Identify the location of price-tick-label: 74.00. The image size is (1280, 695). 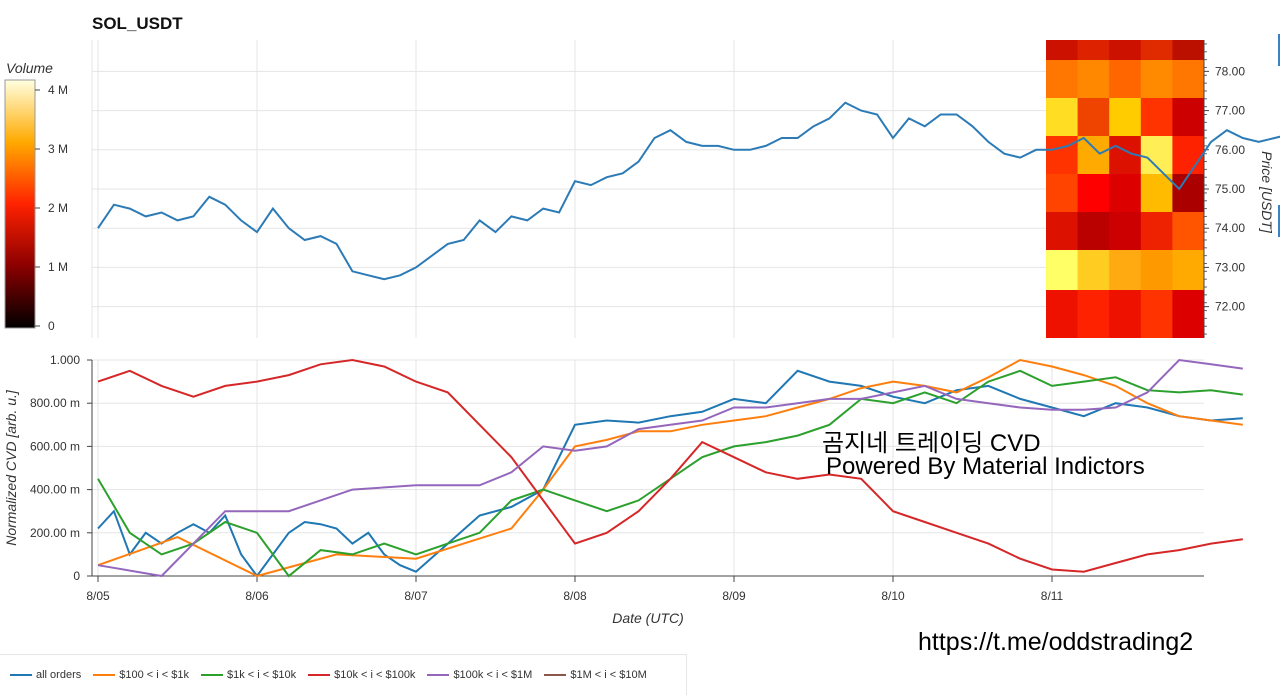
(1230, 228).